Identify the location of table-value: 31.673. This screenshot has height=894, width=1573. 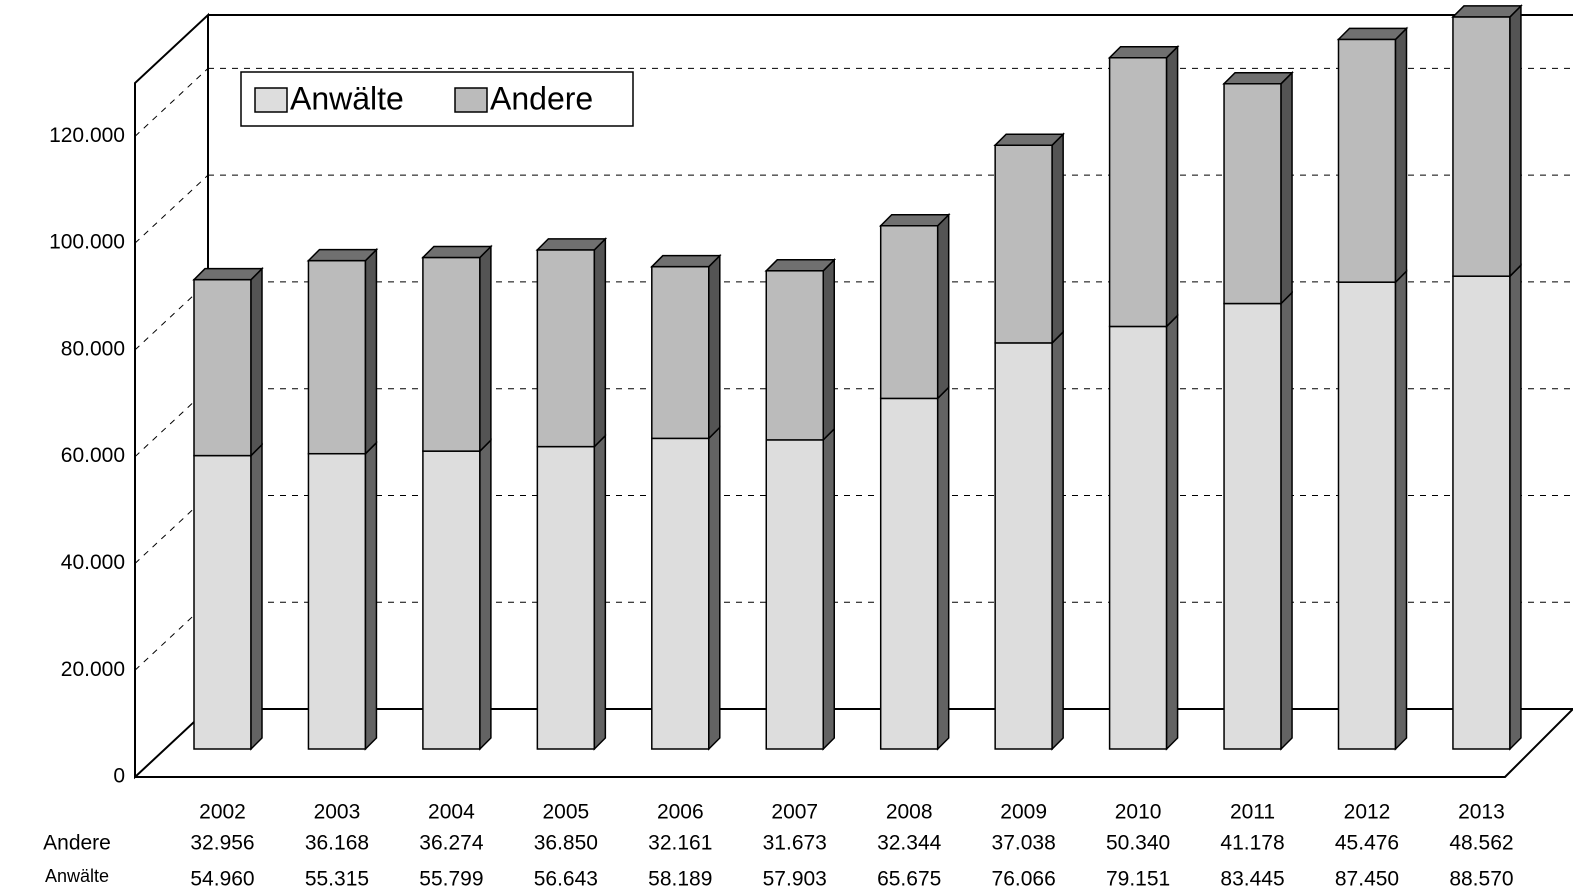
(795, 843).